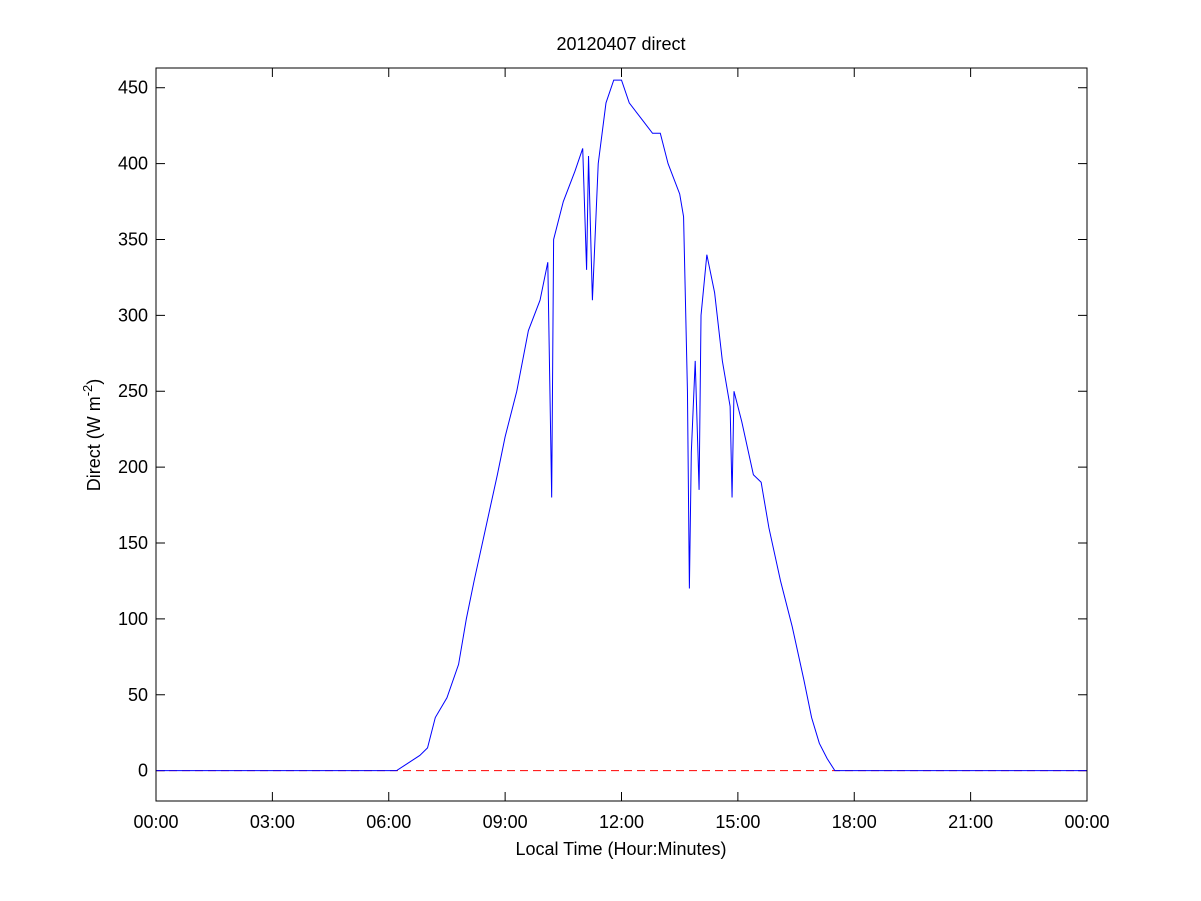 Image resolution: width=1201 pixels, height=901 pixels. Describe the element at coordinates (94, 443) in the screenshot. I see `y-label-main: Direct (W m` at that location.